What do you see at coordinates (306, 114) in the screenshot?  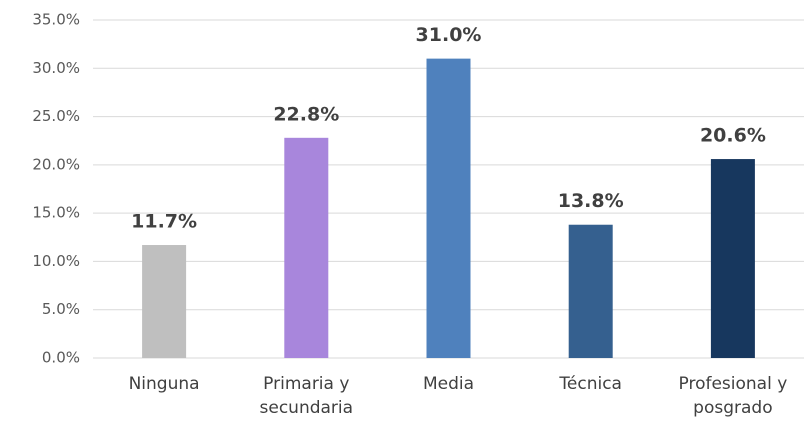 I see `value-label: 22.8%` at bounding box center [306, 114].